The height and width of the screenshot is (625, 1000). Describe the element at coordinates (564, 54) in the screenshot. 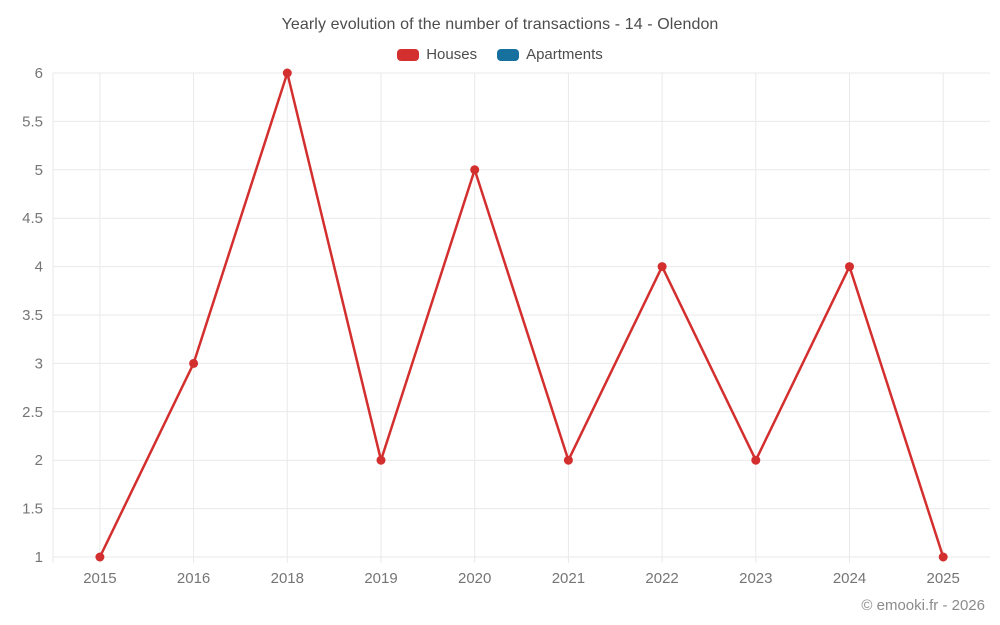

I see `legend-label: Apartments` at that location.